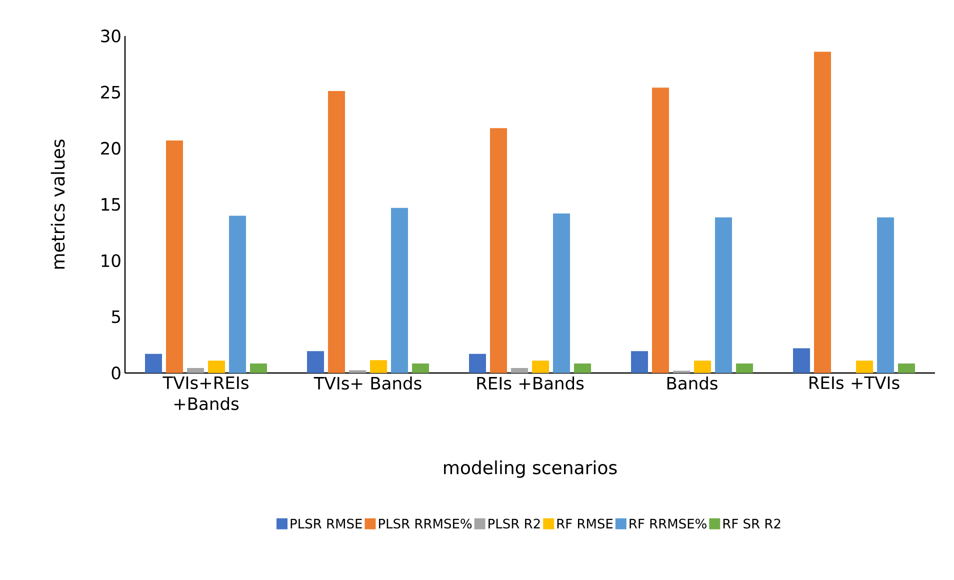  What do you see at coordinates (110, 36) in the screenshot?
I see `y-tick-label: 30` at bounding box center [110, 36].